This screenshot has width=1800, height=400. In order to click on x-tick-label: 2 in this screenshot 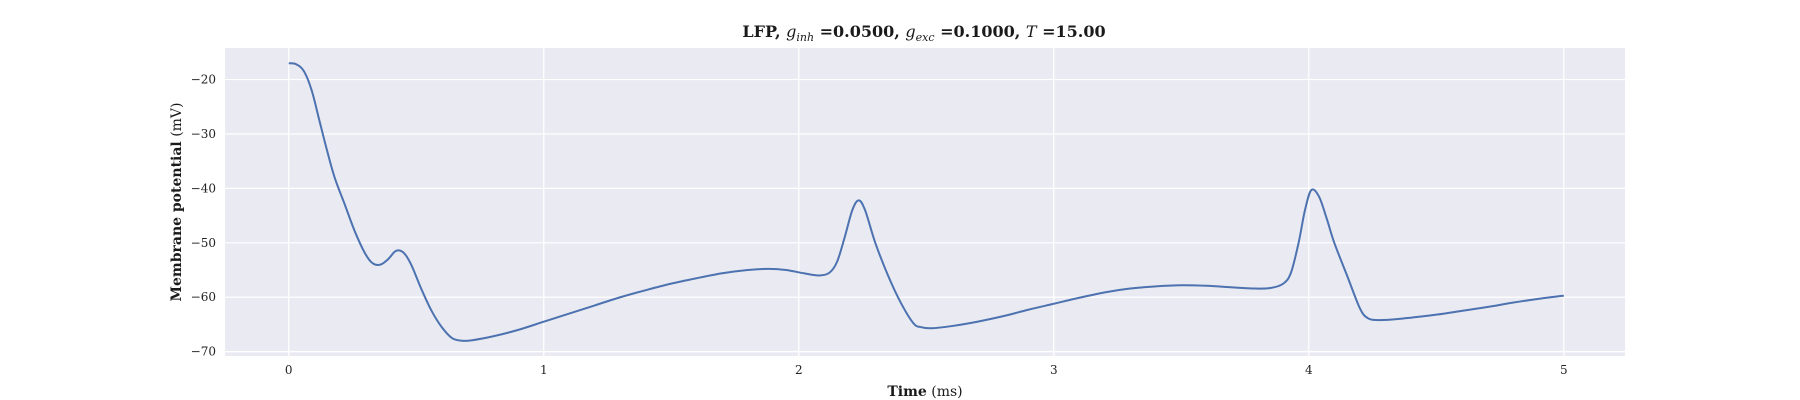, I will do `click(799, 370)`.